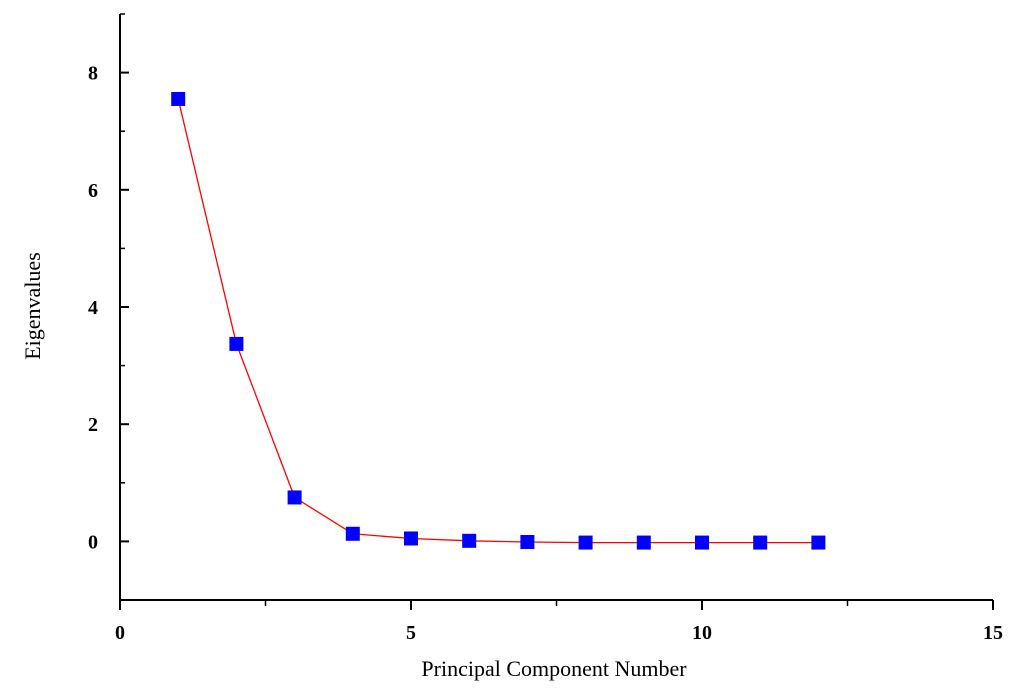  I want to click on y-tick-label: 6, so click(93, 191).